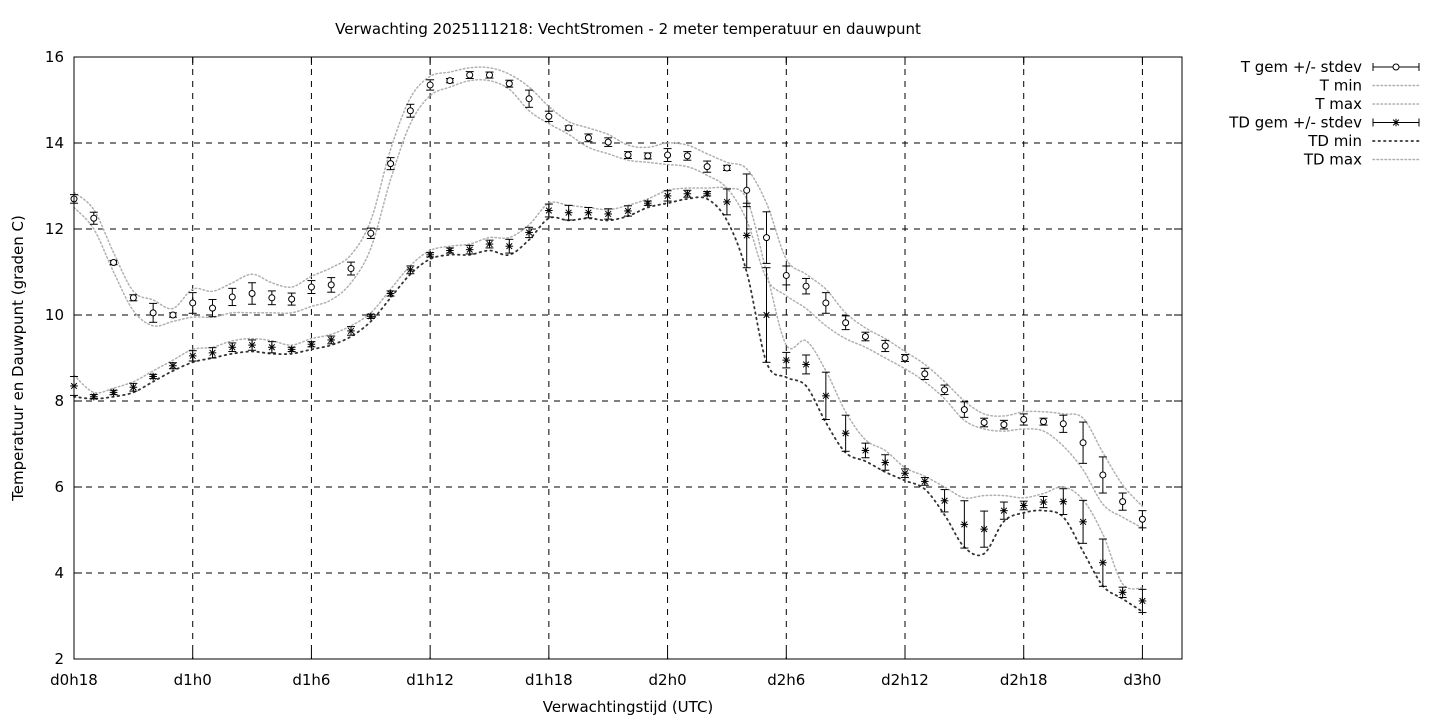 Image resolution: width=1440 pixels, height=720 pixels. I want to click on y-axis-label: Temperatuur en Dauwpunt (graden C), so click(18, 358).